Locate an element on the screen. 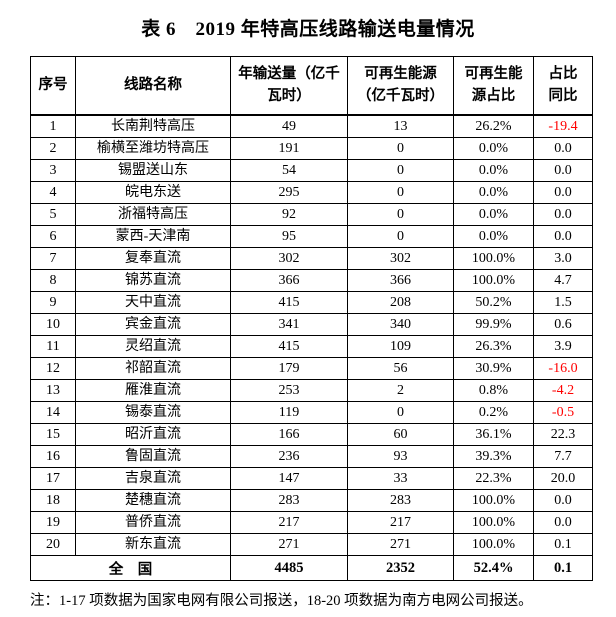 This screenshot has height=617, width=616. total-share-yoy: 0.1 is located at coordinates (563, 568).